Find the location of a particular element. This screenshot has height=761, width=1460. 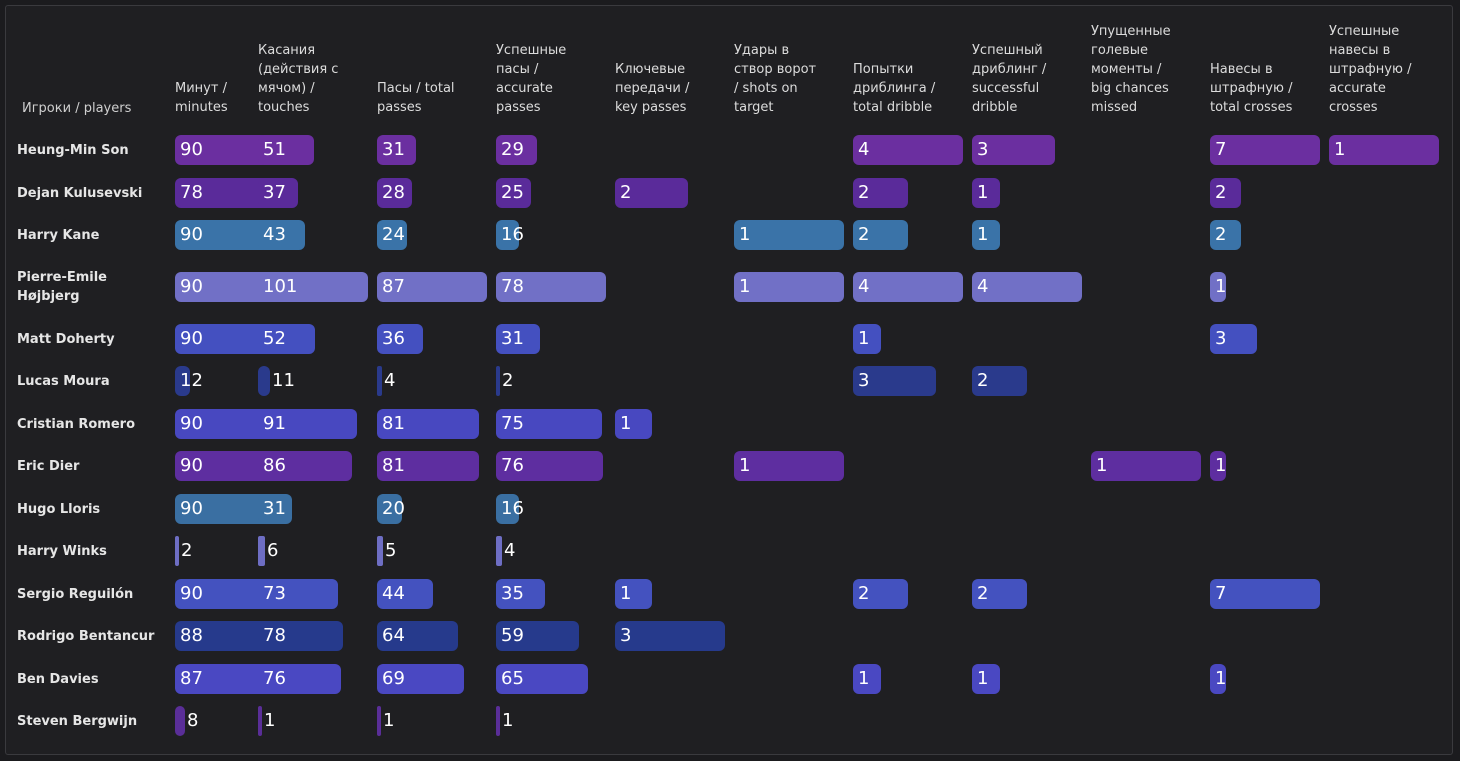

column-header: Касания (действия с мячом) / touches is located at coordinates (298, 79).